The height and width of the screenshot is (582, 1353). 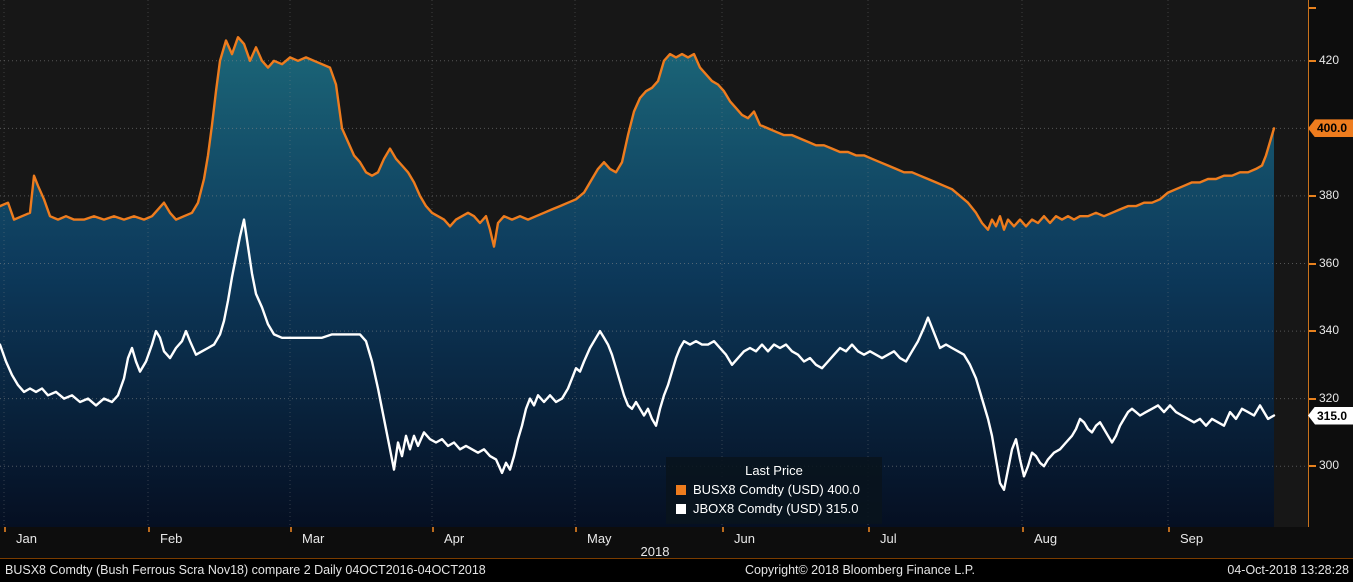 I want to click on x-axis-month-label: Aug, so click(x=1046, y=538).